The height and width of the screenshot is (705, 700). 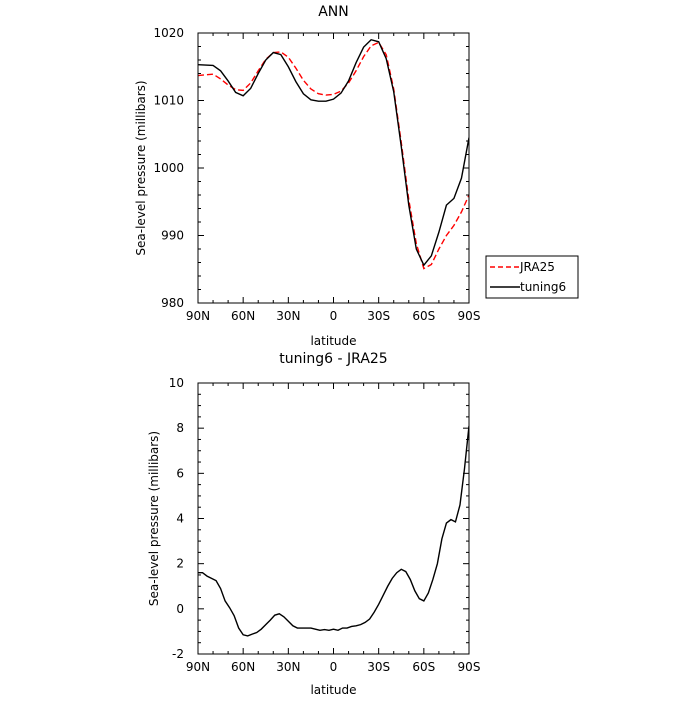 What do you see at coordinates (333, 359) in the screenshot?
I see `chart-title: tuning6 - JRA25` at bounding box center [333, 359].